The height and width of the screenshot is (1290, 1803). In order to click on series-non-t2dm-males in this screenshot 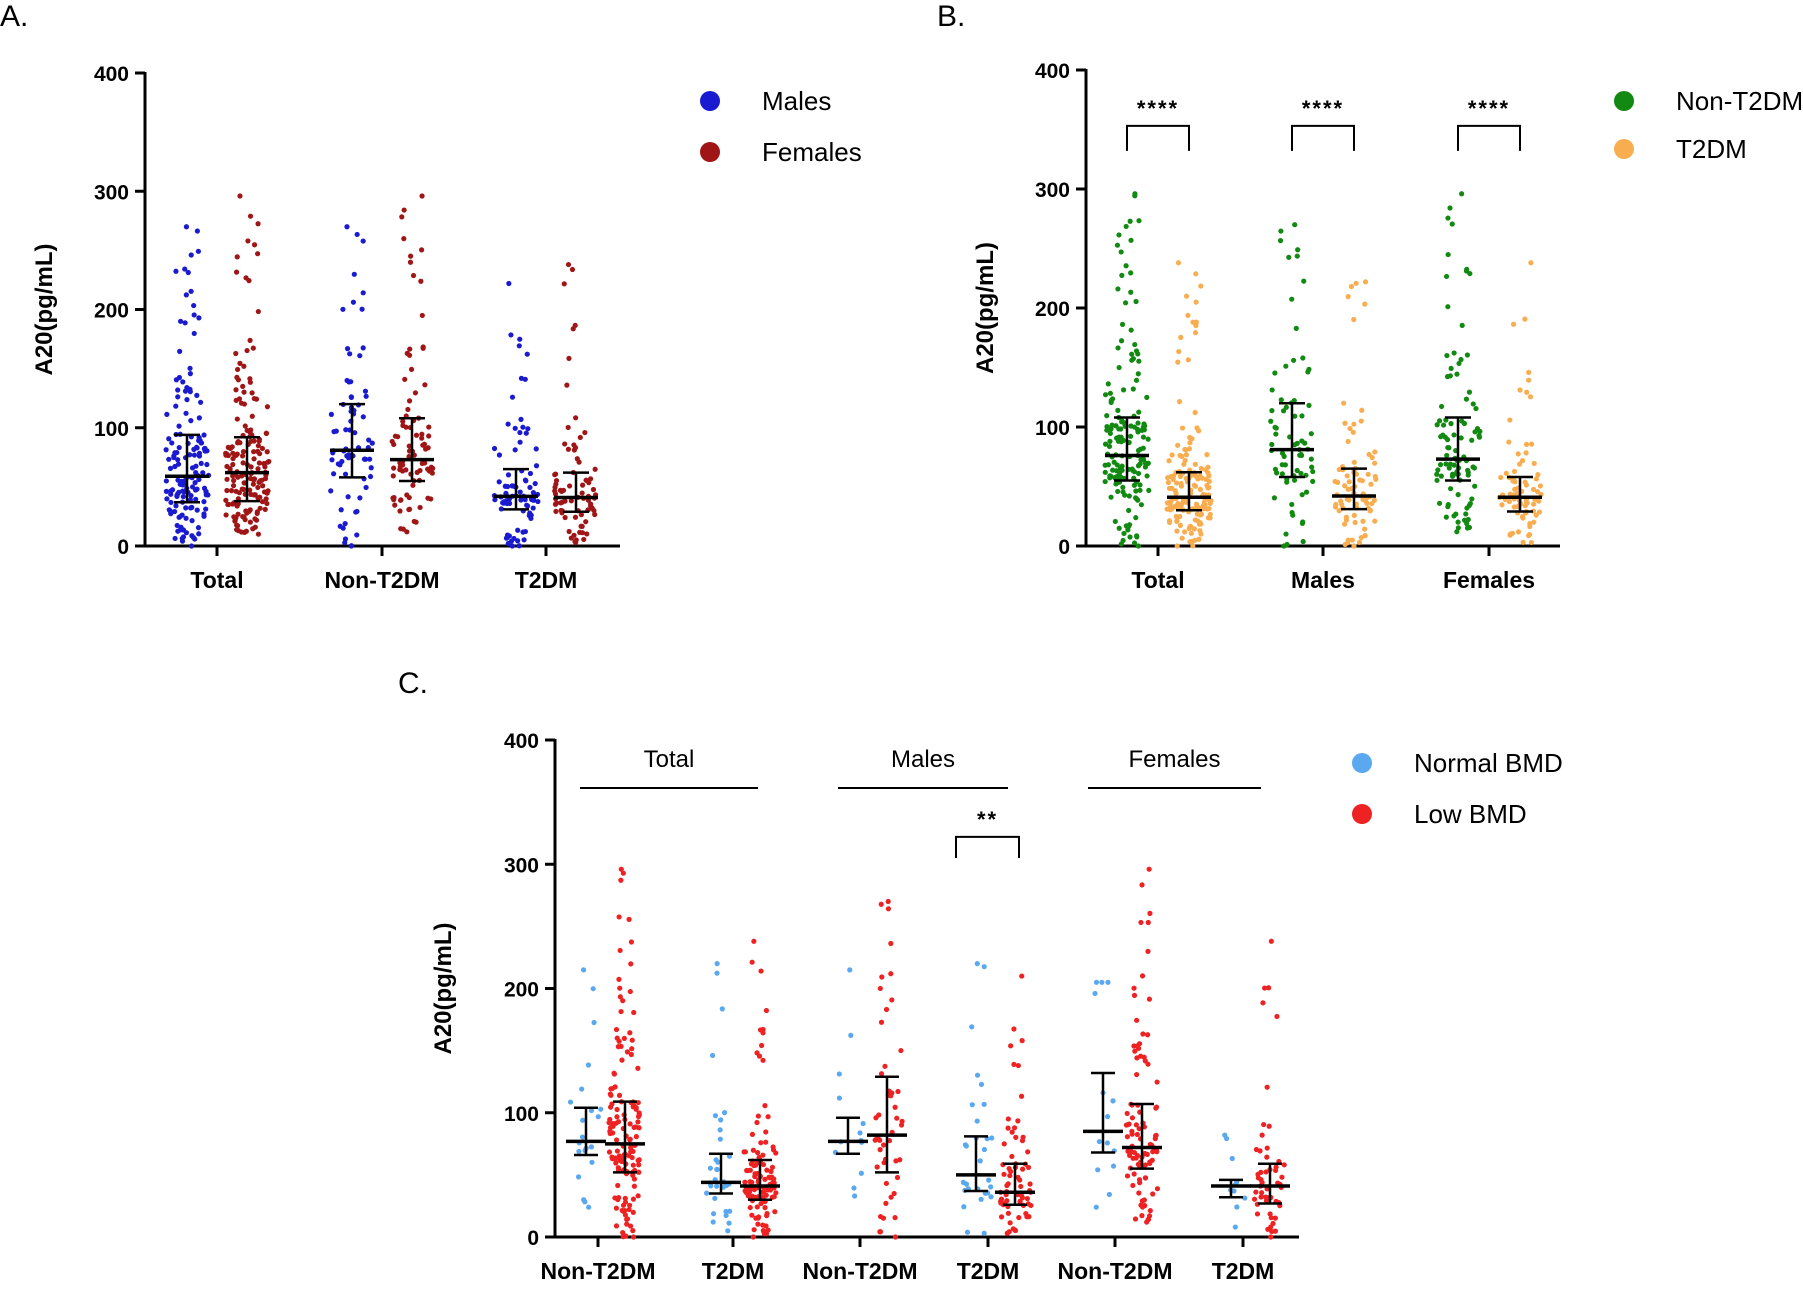, I will do `click(1292, 385)`.